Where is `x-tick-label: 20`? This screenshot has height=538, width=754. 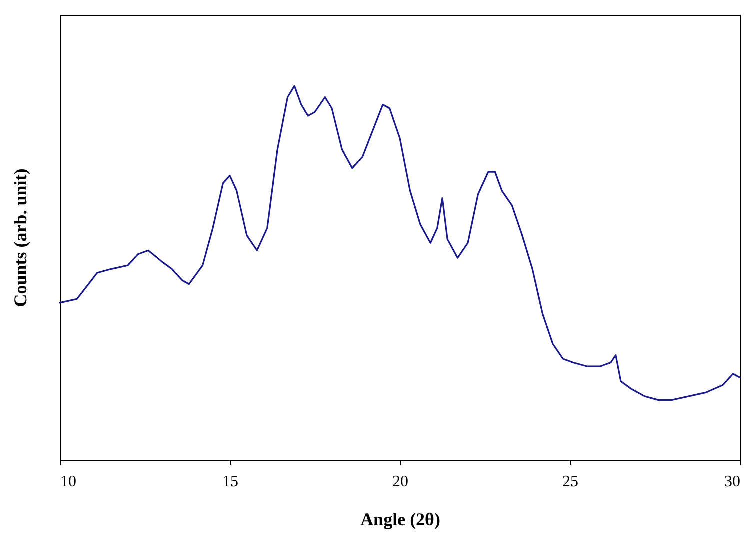 x-tick-label: 20 is located at coordinates (400, 482).